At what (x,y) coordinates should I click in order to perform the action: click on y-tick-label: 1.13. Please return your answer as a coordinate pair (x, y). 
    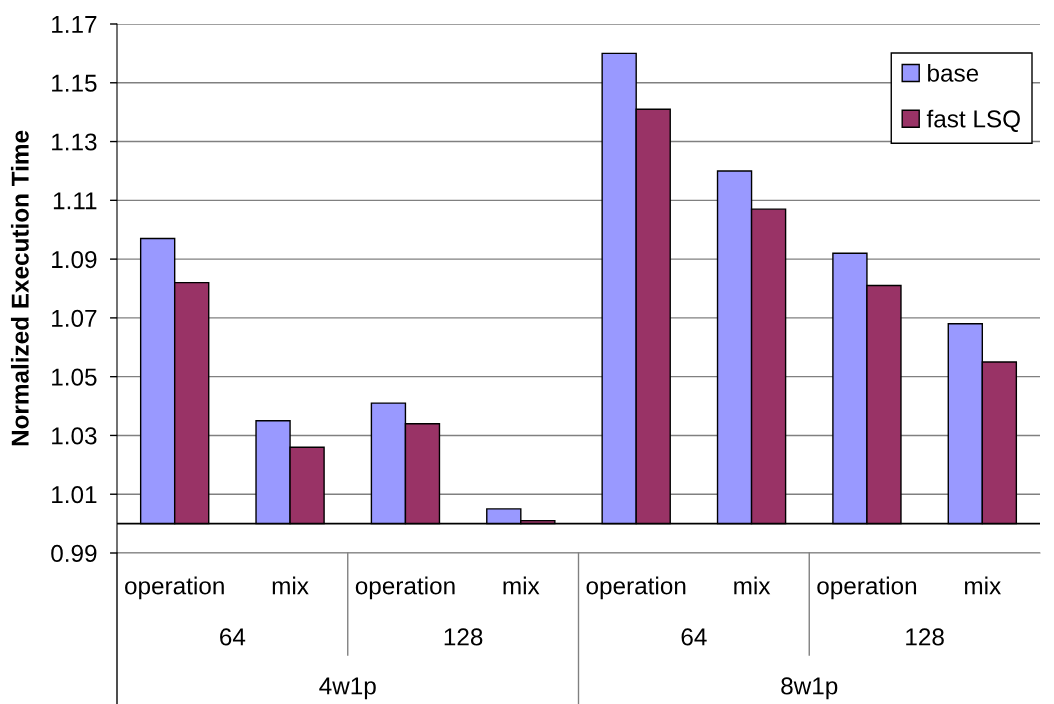
    Looking at the image, I should click on (74, 142).